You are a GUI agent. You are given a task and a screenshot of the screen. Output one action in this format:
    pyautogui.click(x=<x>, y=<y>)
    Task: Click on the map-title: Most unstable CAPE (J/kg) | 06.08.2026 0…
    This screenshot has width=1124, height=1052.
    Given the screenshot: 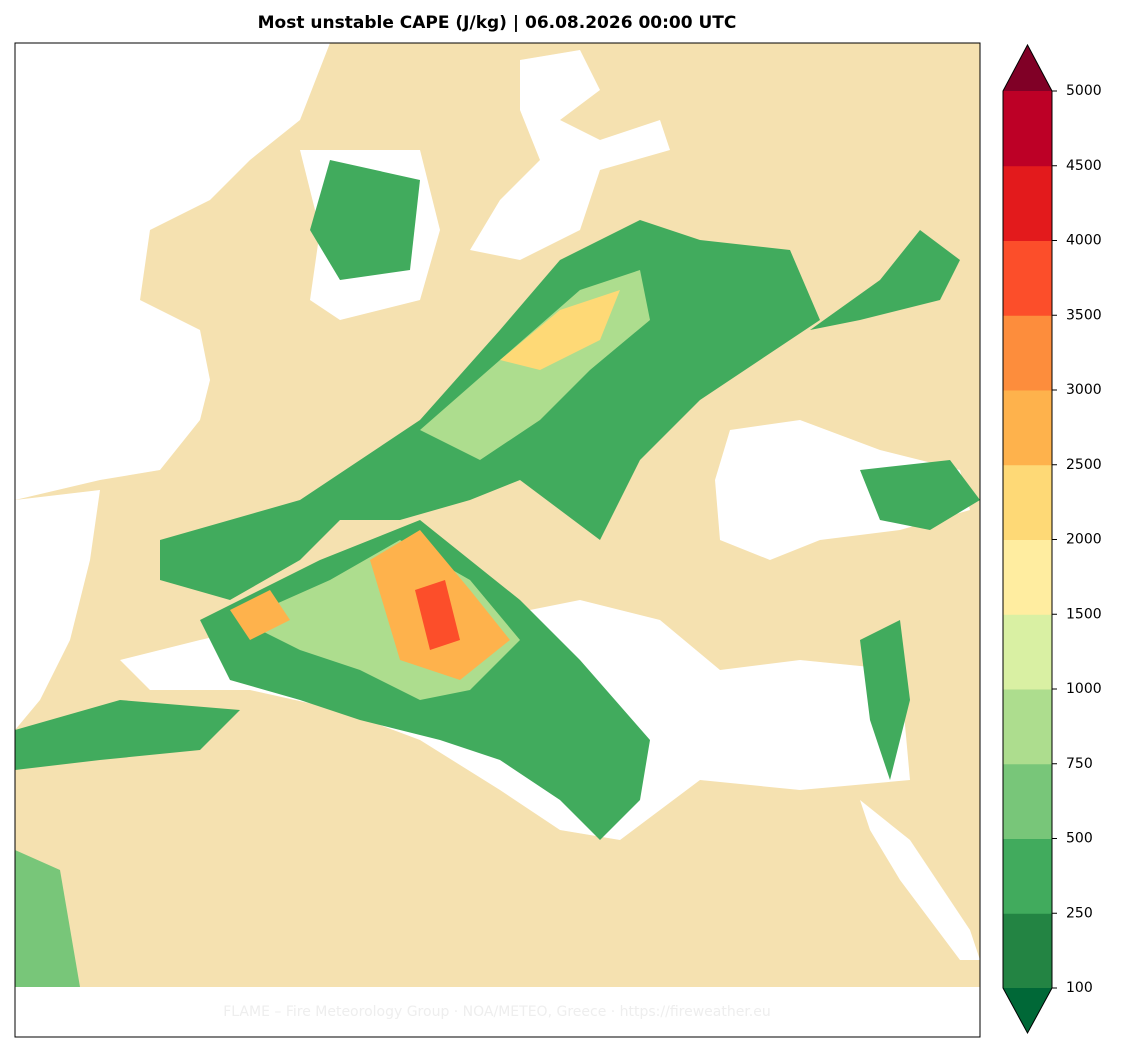 What is the action you would take?
    pyautogui.click(x=497, y=23)
    